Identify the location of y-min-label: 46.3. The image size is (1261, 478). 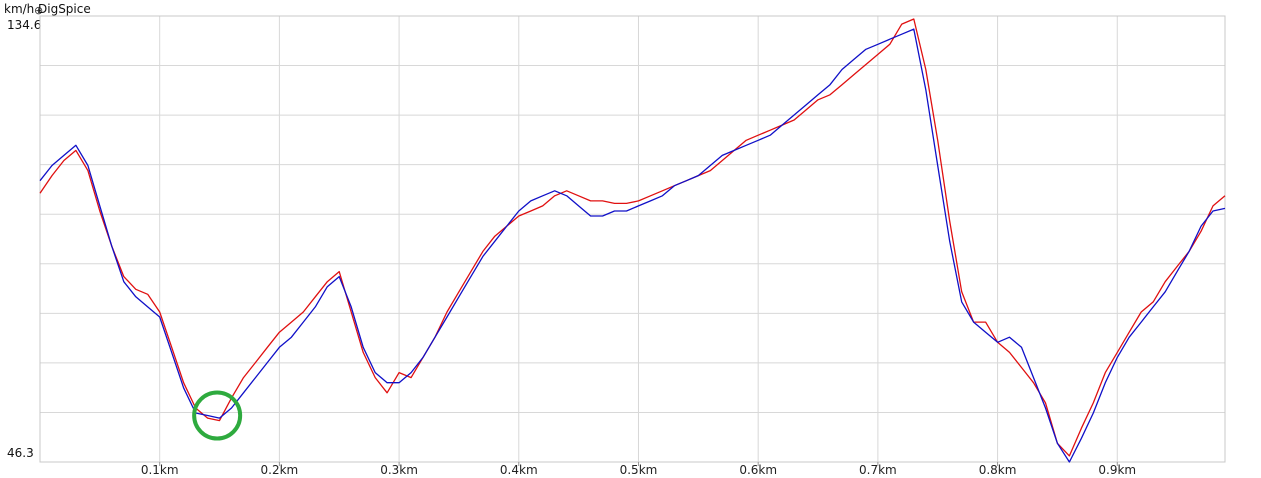
(20, 453).